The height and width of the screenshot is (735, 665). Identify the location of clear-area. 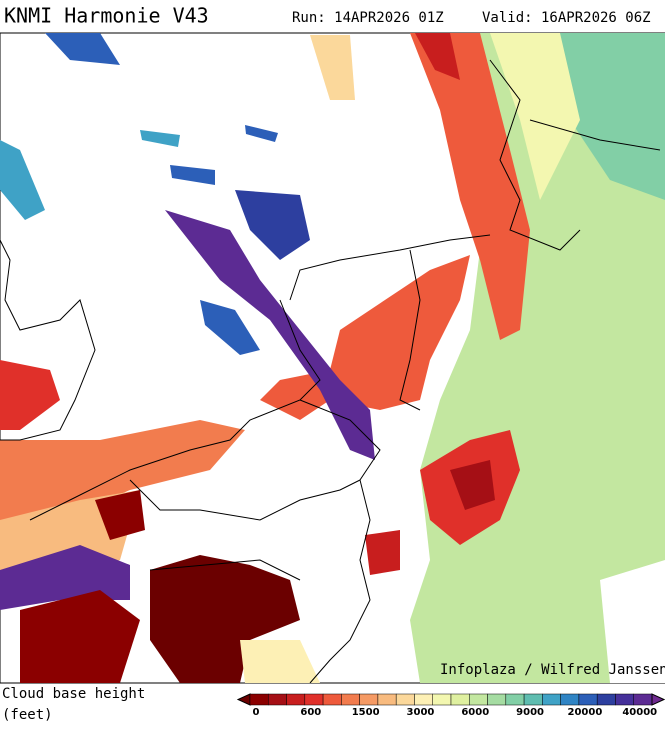
(632, 621).